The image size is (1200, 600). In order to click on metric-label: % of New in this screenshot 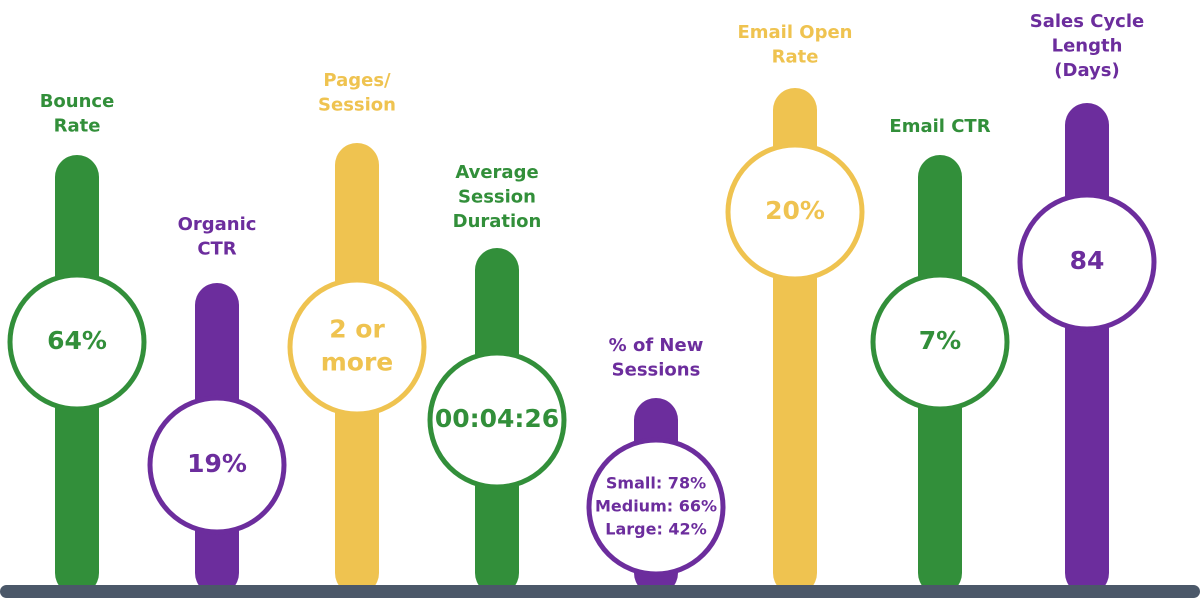, I will do `click(656, 345)`.